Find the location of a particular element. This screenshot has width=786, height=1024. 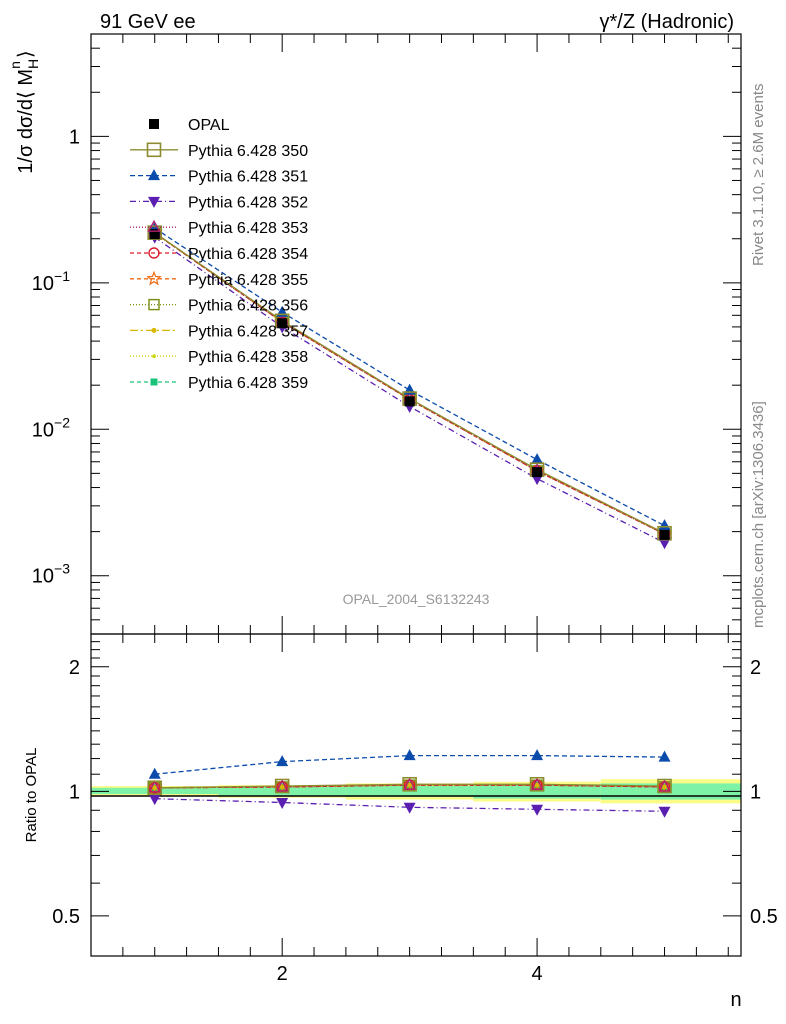

mcplots-credit-label: mcplots.cern.ch [arXiv:1306.3436] is located at coordinates (758, 514).